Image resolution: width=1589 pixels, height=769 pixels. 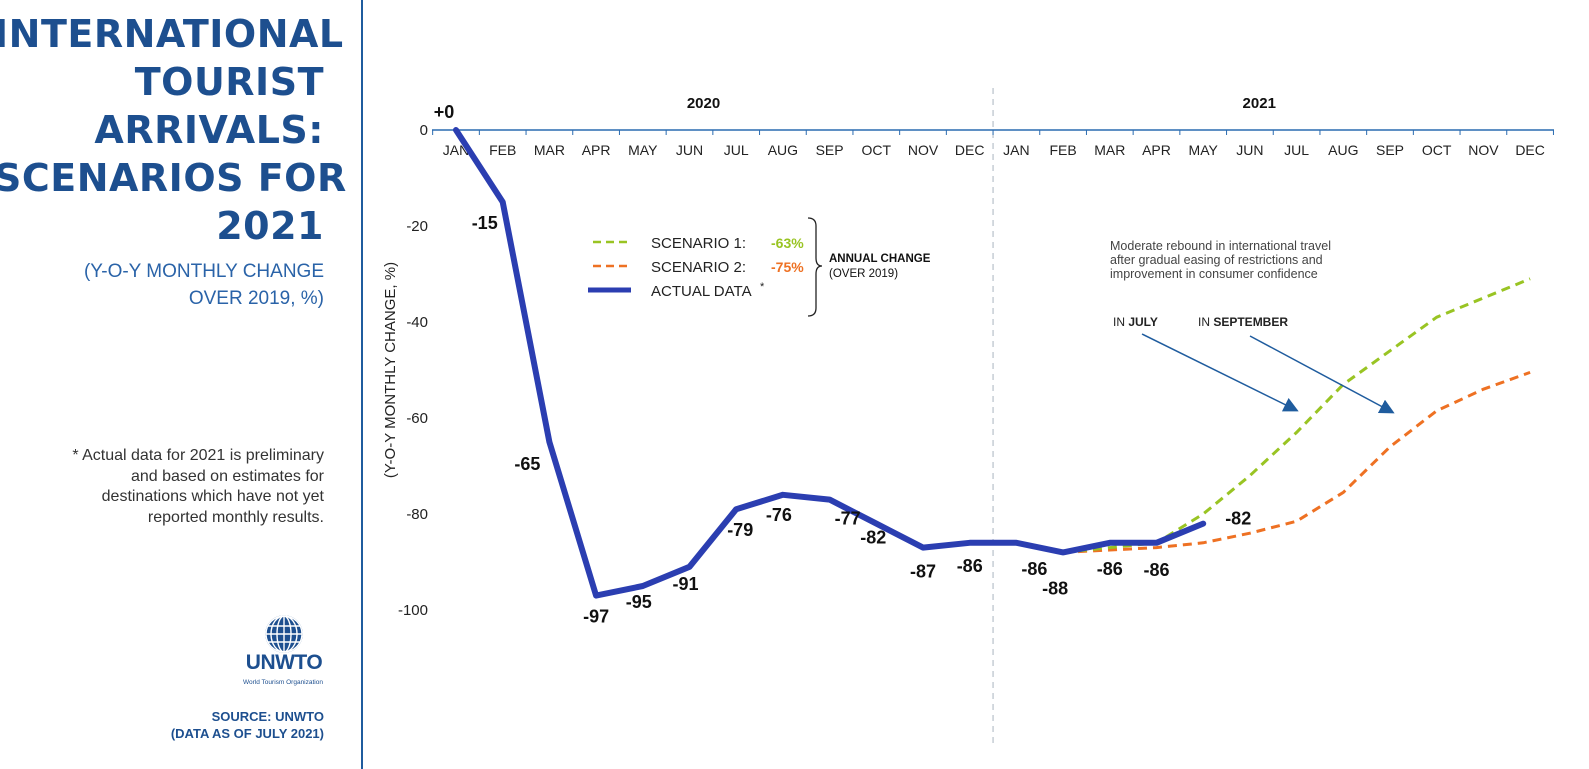 What do you see at coordinates (1259, 103) in the screenshot?
I see `year-label: 2021` at bounding box center [1259, 103].